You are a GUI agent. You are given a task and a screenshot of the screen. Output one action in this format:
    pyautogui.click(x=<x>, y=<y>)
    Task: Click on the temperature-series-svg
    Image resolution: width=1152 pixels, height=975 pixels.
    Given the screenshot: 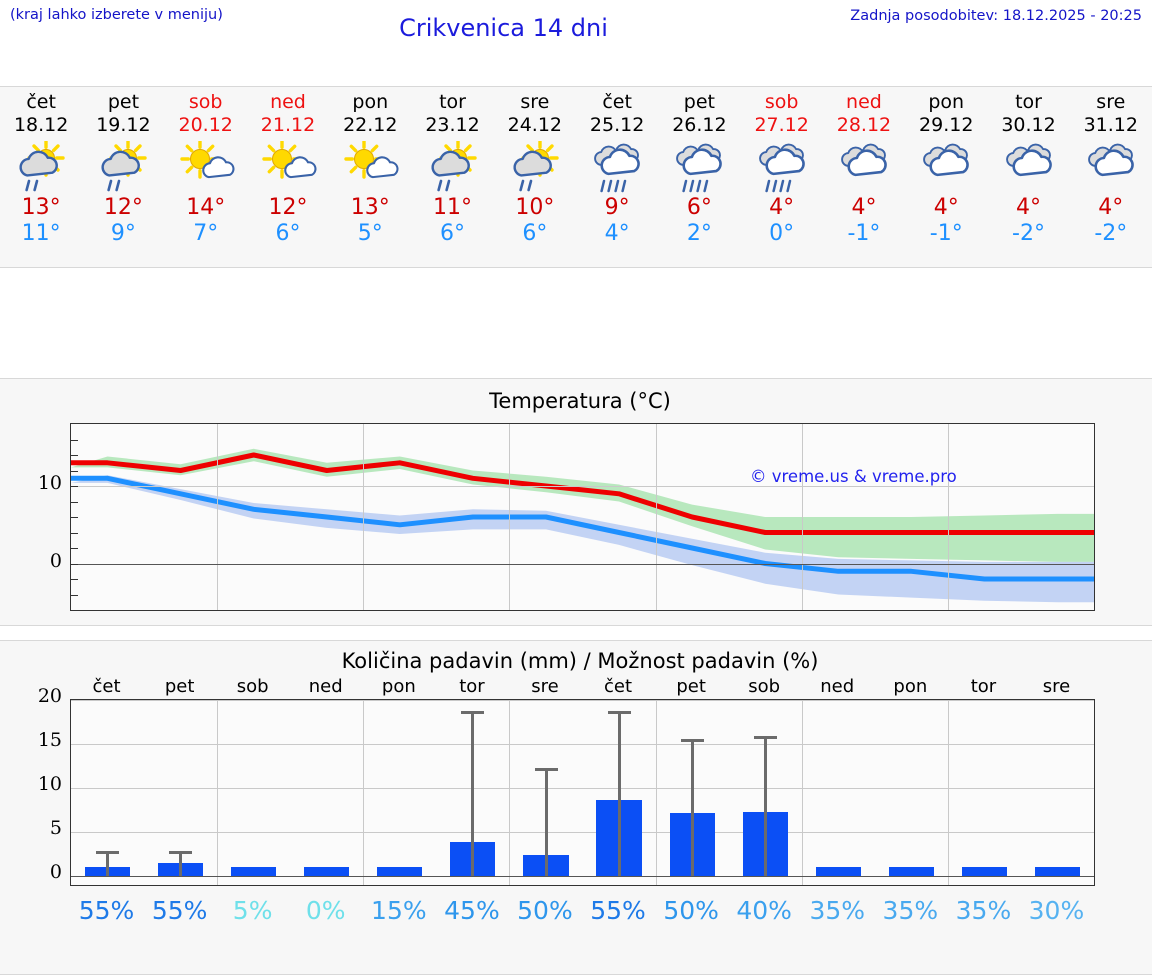 What is the action you would take?
    pyautogui.click(x=582, y=525)
    